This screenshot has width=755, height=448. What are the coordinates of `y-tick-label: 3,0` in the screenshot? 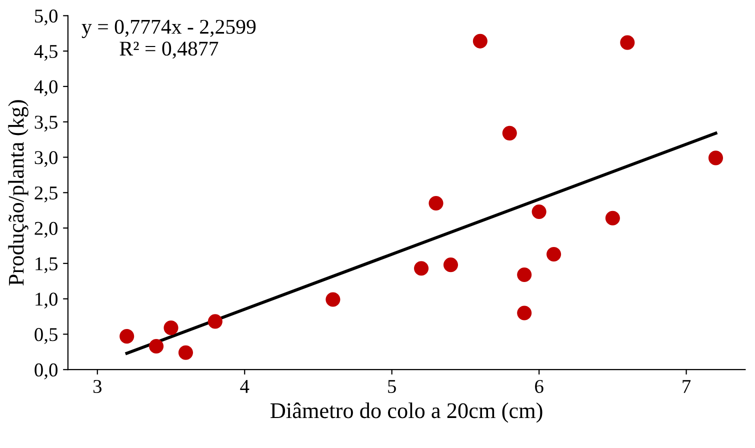 It's located at (46, 159).